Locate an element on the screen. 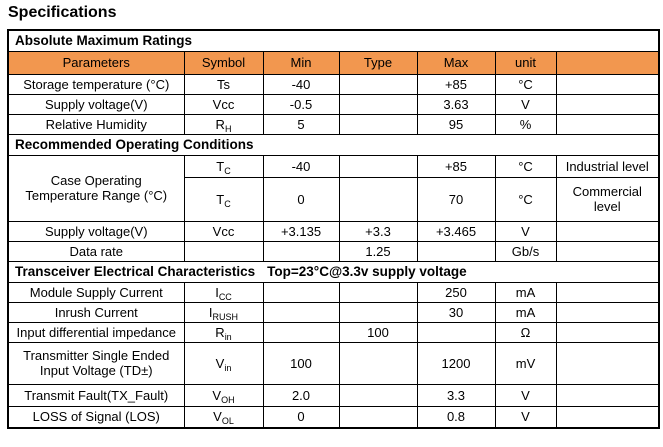 This screenshot has height=447, width=663. row-transmit-fault: Transmit Fault(TX_Fault) VOH 2.0 3.3 V is located at coordinates (333, 395).